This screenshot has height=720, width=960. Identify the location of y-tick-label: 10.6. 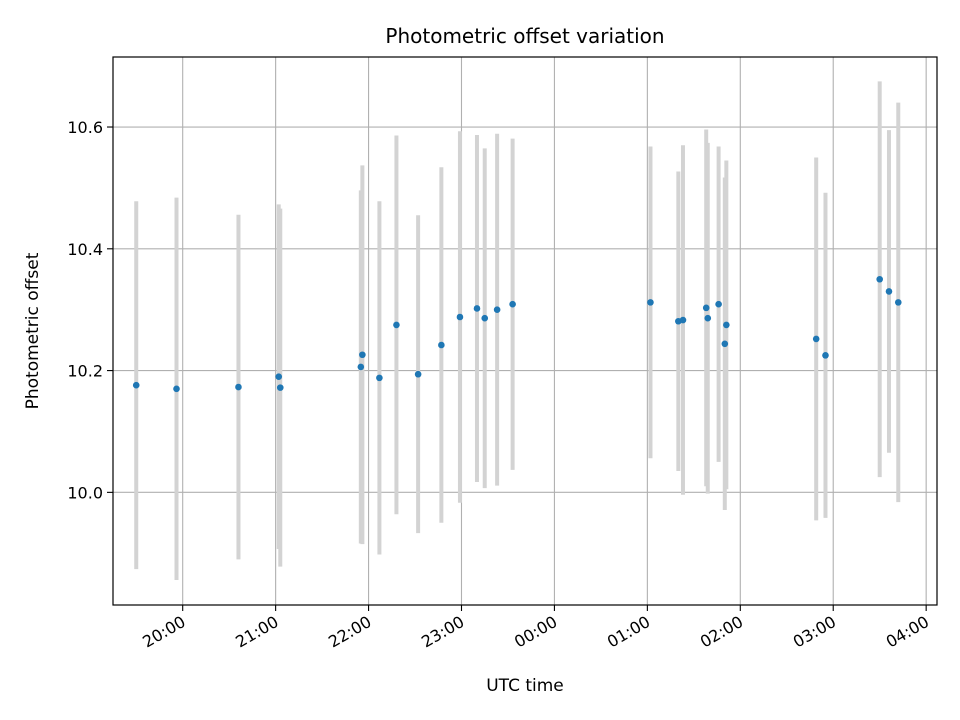
(85, 127).